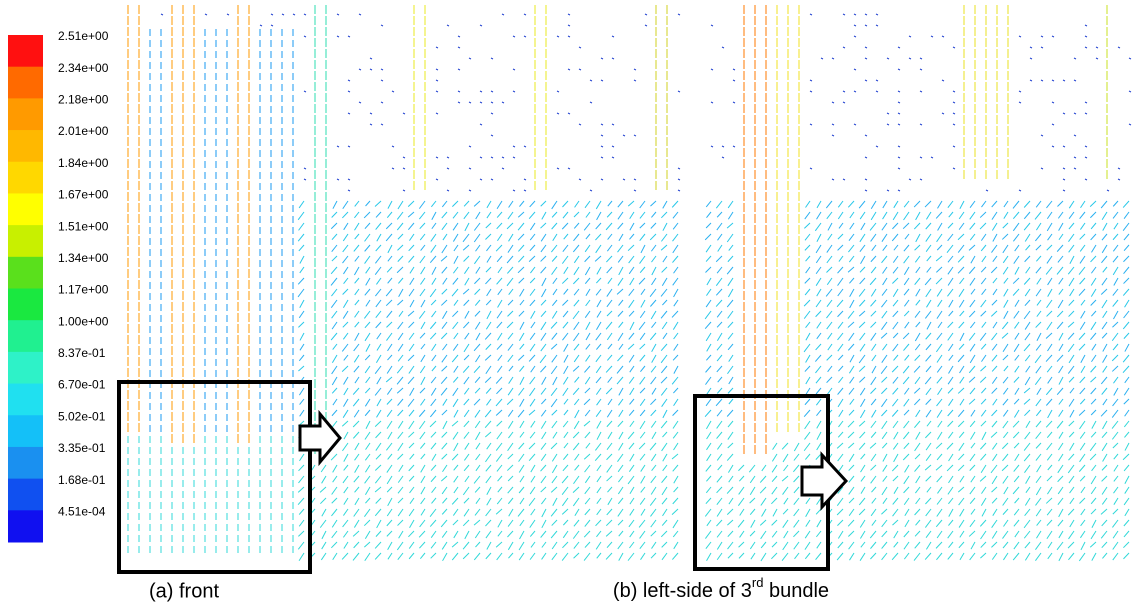 The width and height of the screenshot is (1146, 615). I want to click on colorbar-label: 1.68e-01, so click(82, 480).